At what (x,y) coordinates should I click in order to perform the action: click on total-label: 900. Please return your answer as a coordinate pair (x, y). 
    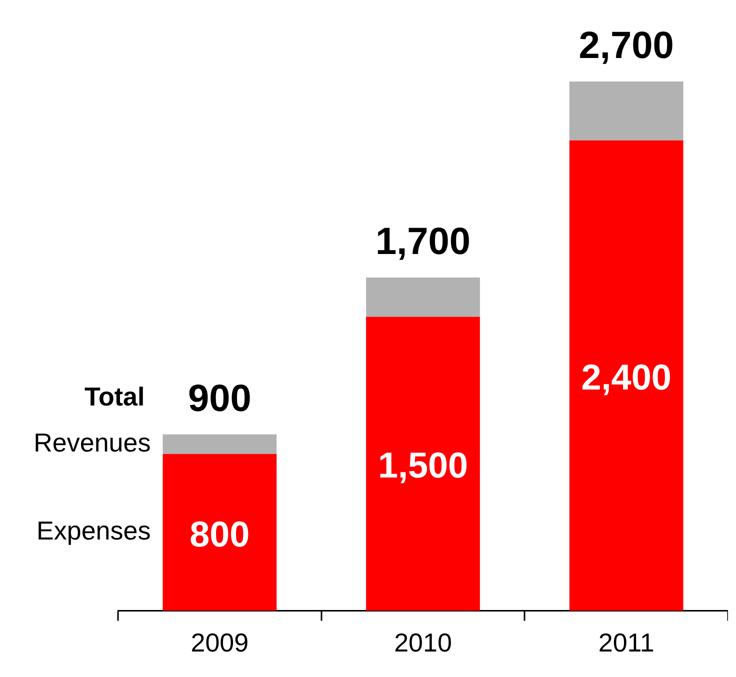
    Looking at the image, I should click on (220, 399).